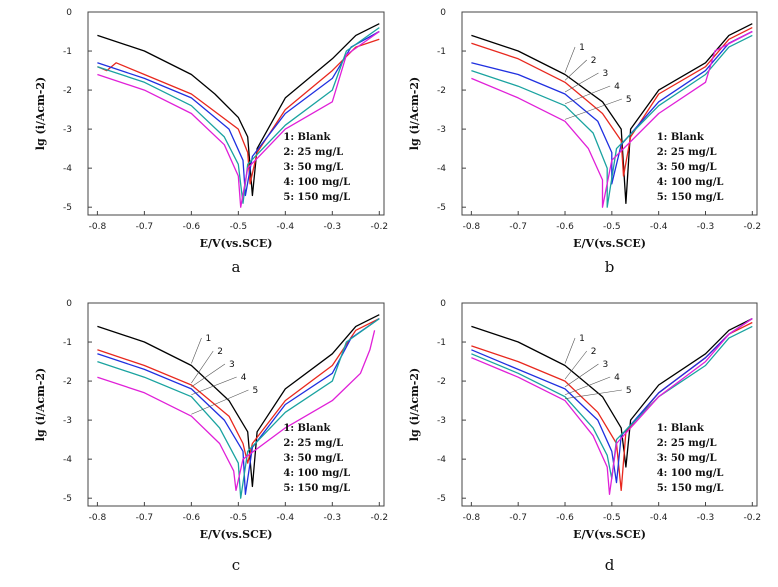  Describe the element at coordinates (69, 13) in the screenshot. I see `y-tick-label: 0` at that location.